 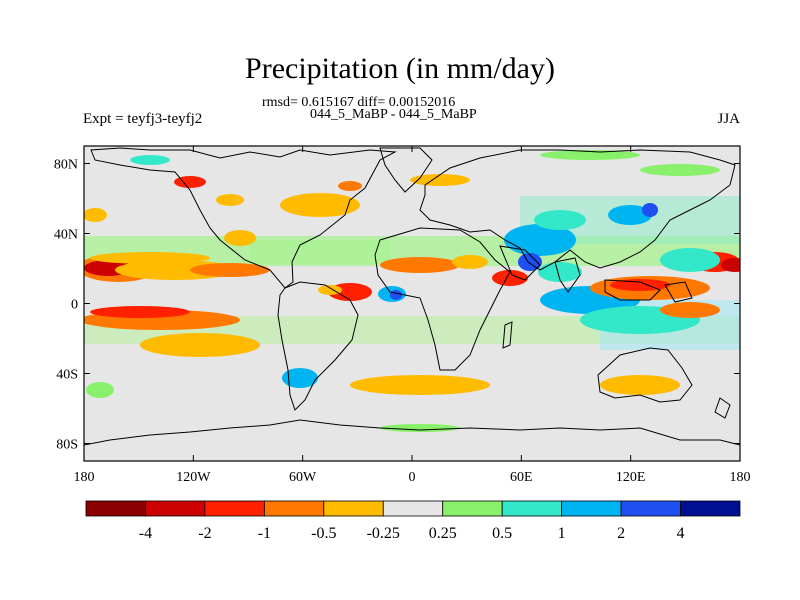 I want to click on lat-tick-label: 80S, so click(x=67, y=445).